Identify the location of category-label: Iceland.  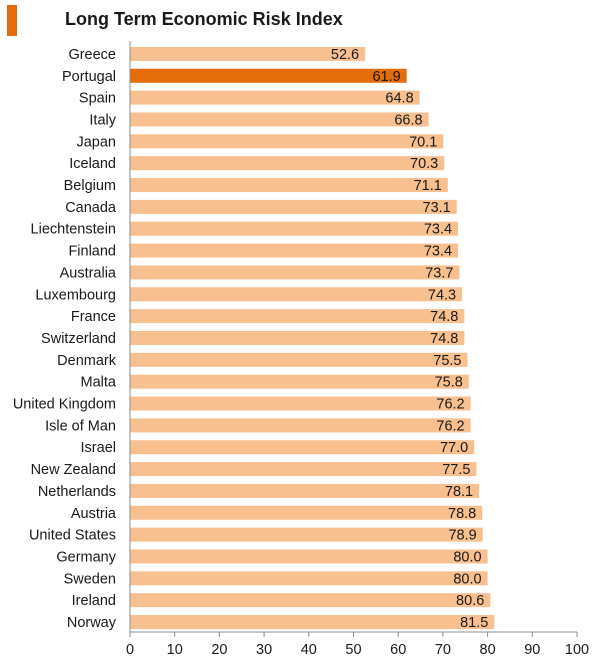
(92, 164).